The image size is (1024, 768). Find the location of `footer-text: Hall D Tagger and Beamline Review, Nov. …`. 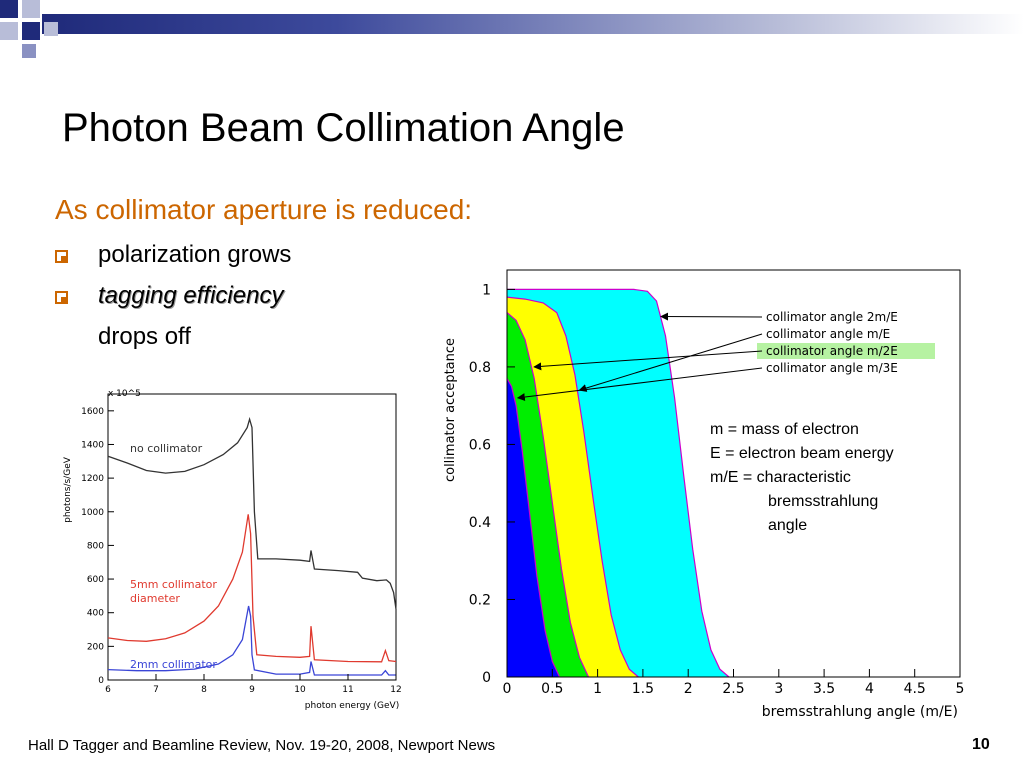

footer-text: Hall D Tagger and Beamline Review, Nov. … is located at coordinates (262, 745).